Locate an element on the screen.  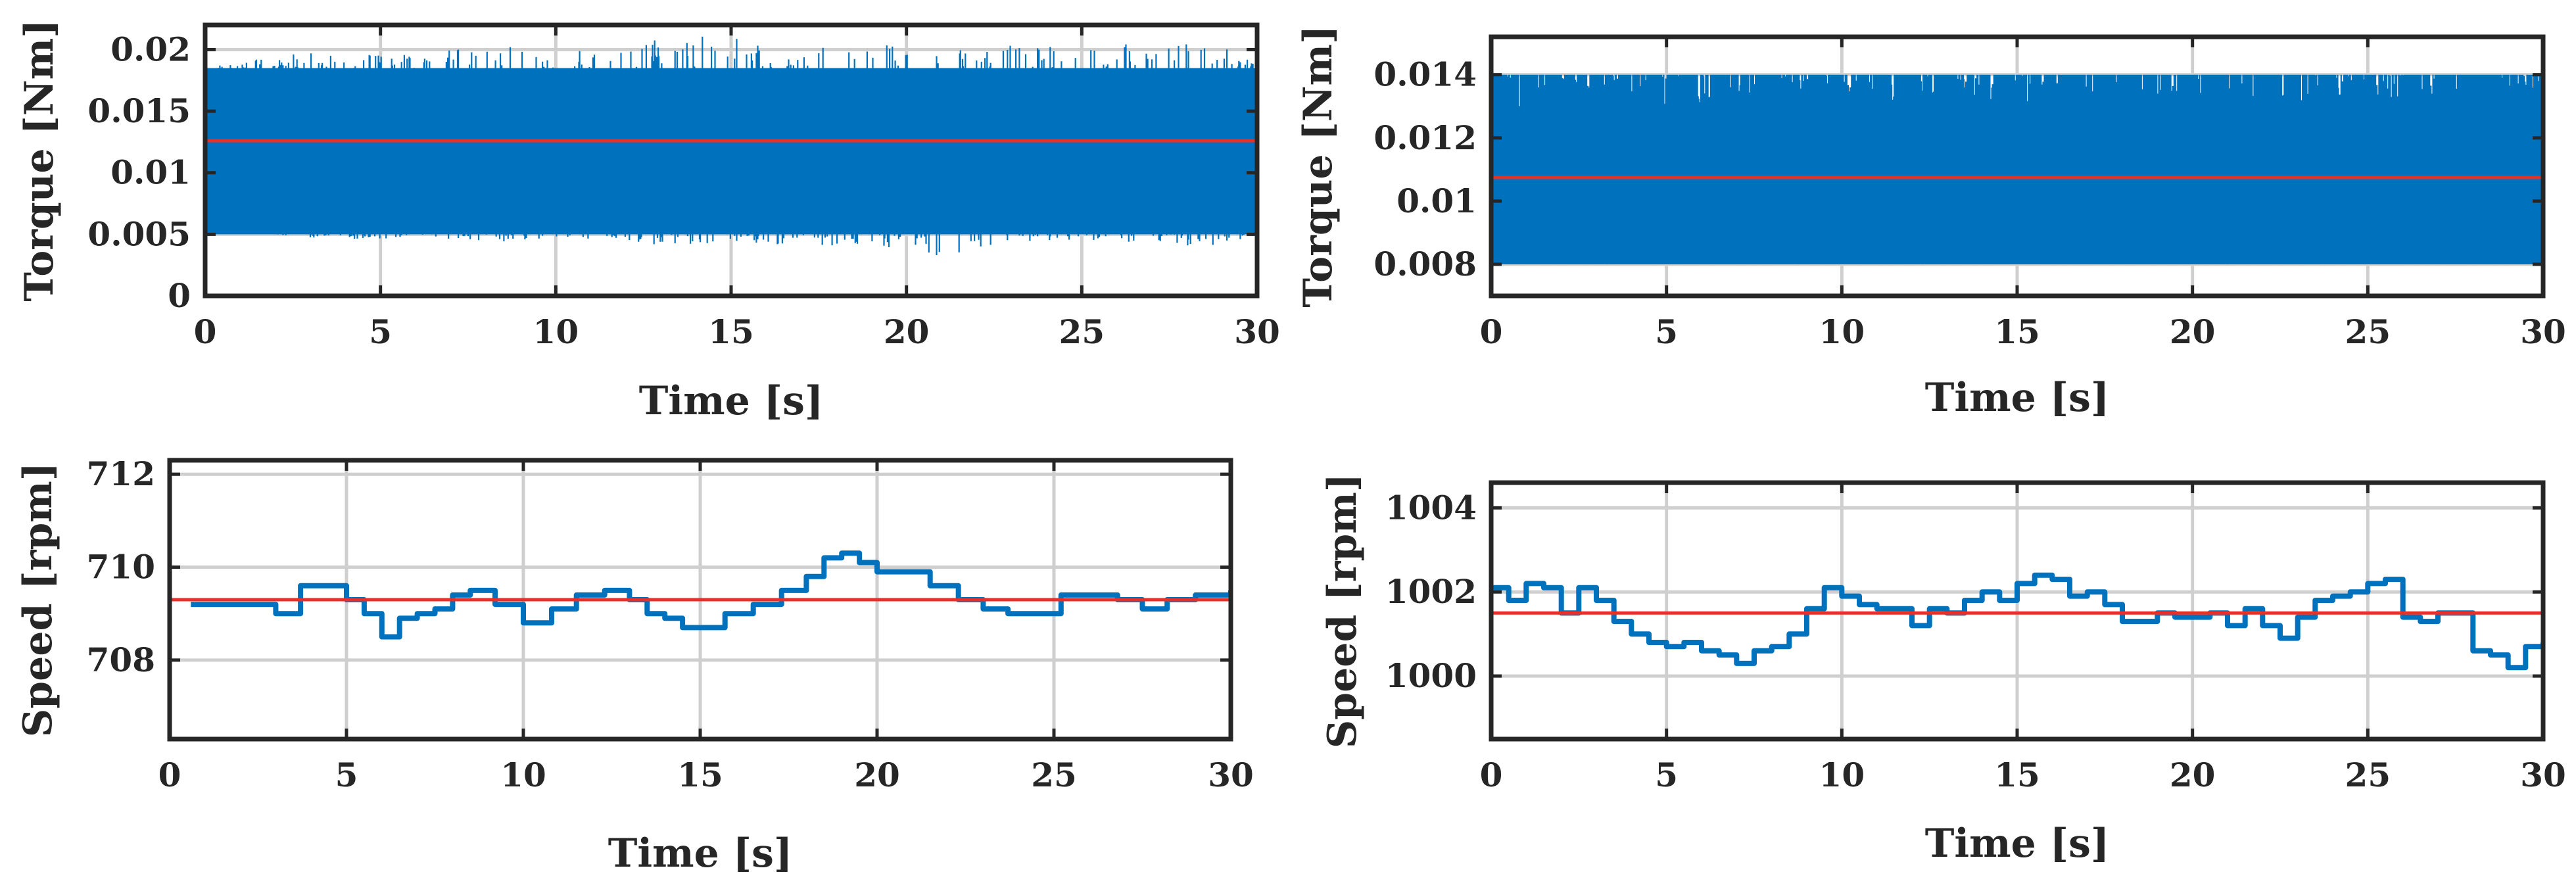
grid-lines is located at coordinates (2017, 611).